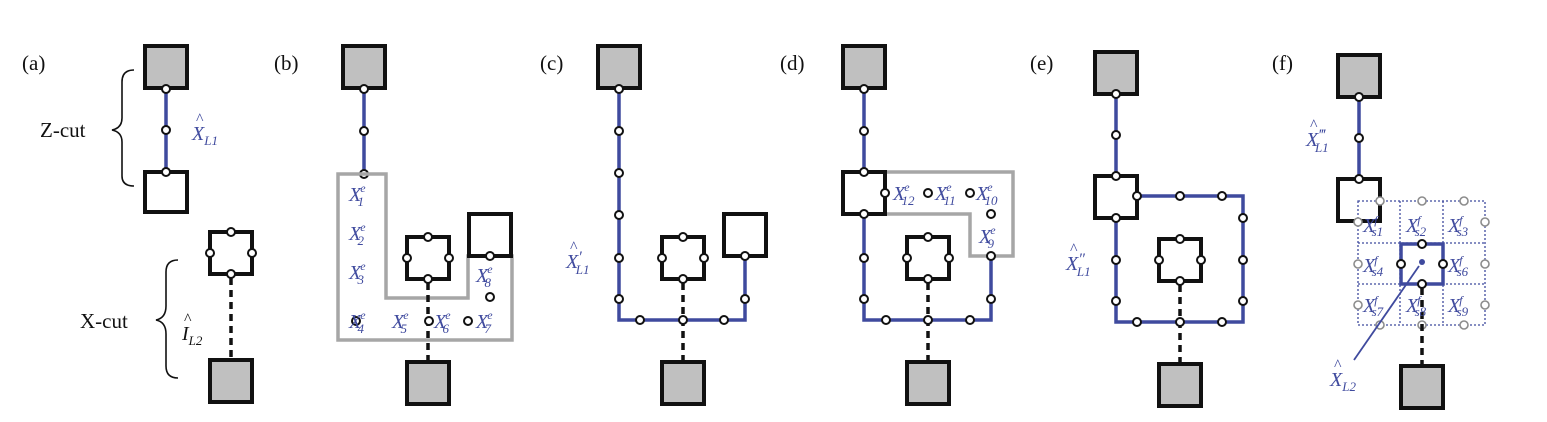 This screenshot has width=1547, height=422. I want to click on svg-text: XL2, so click(1342, 381).